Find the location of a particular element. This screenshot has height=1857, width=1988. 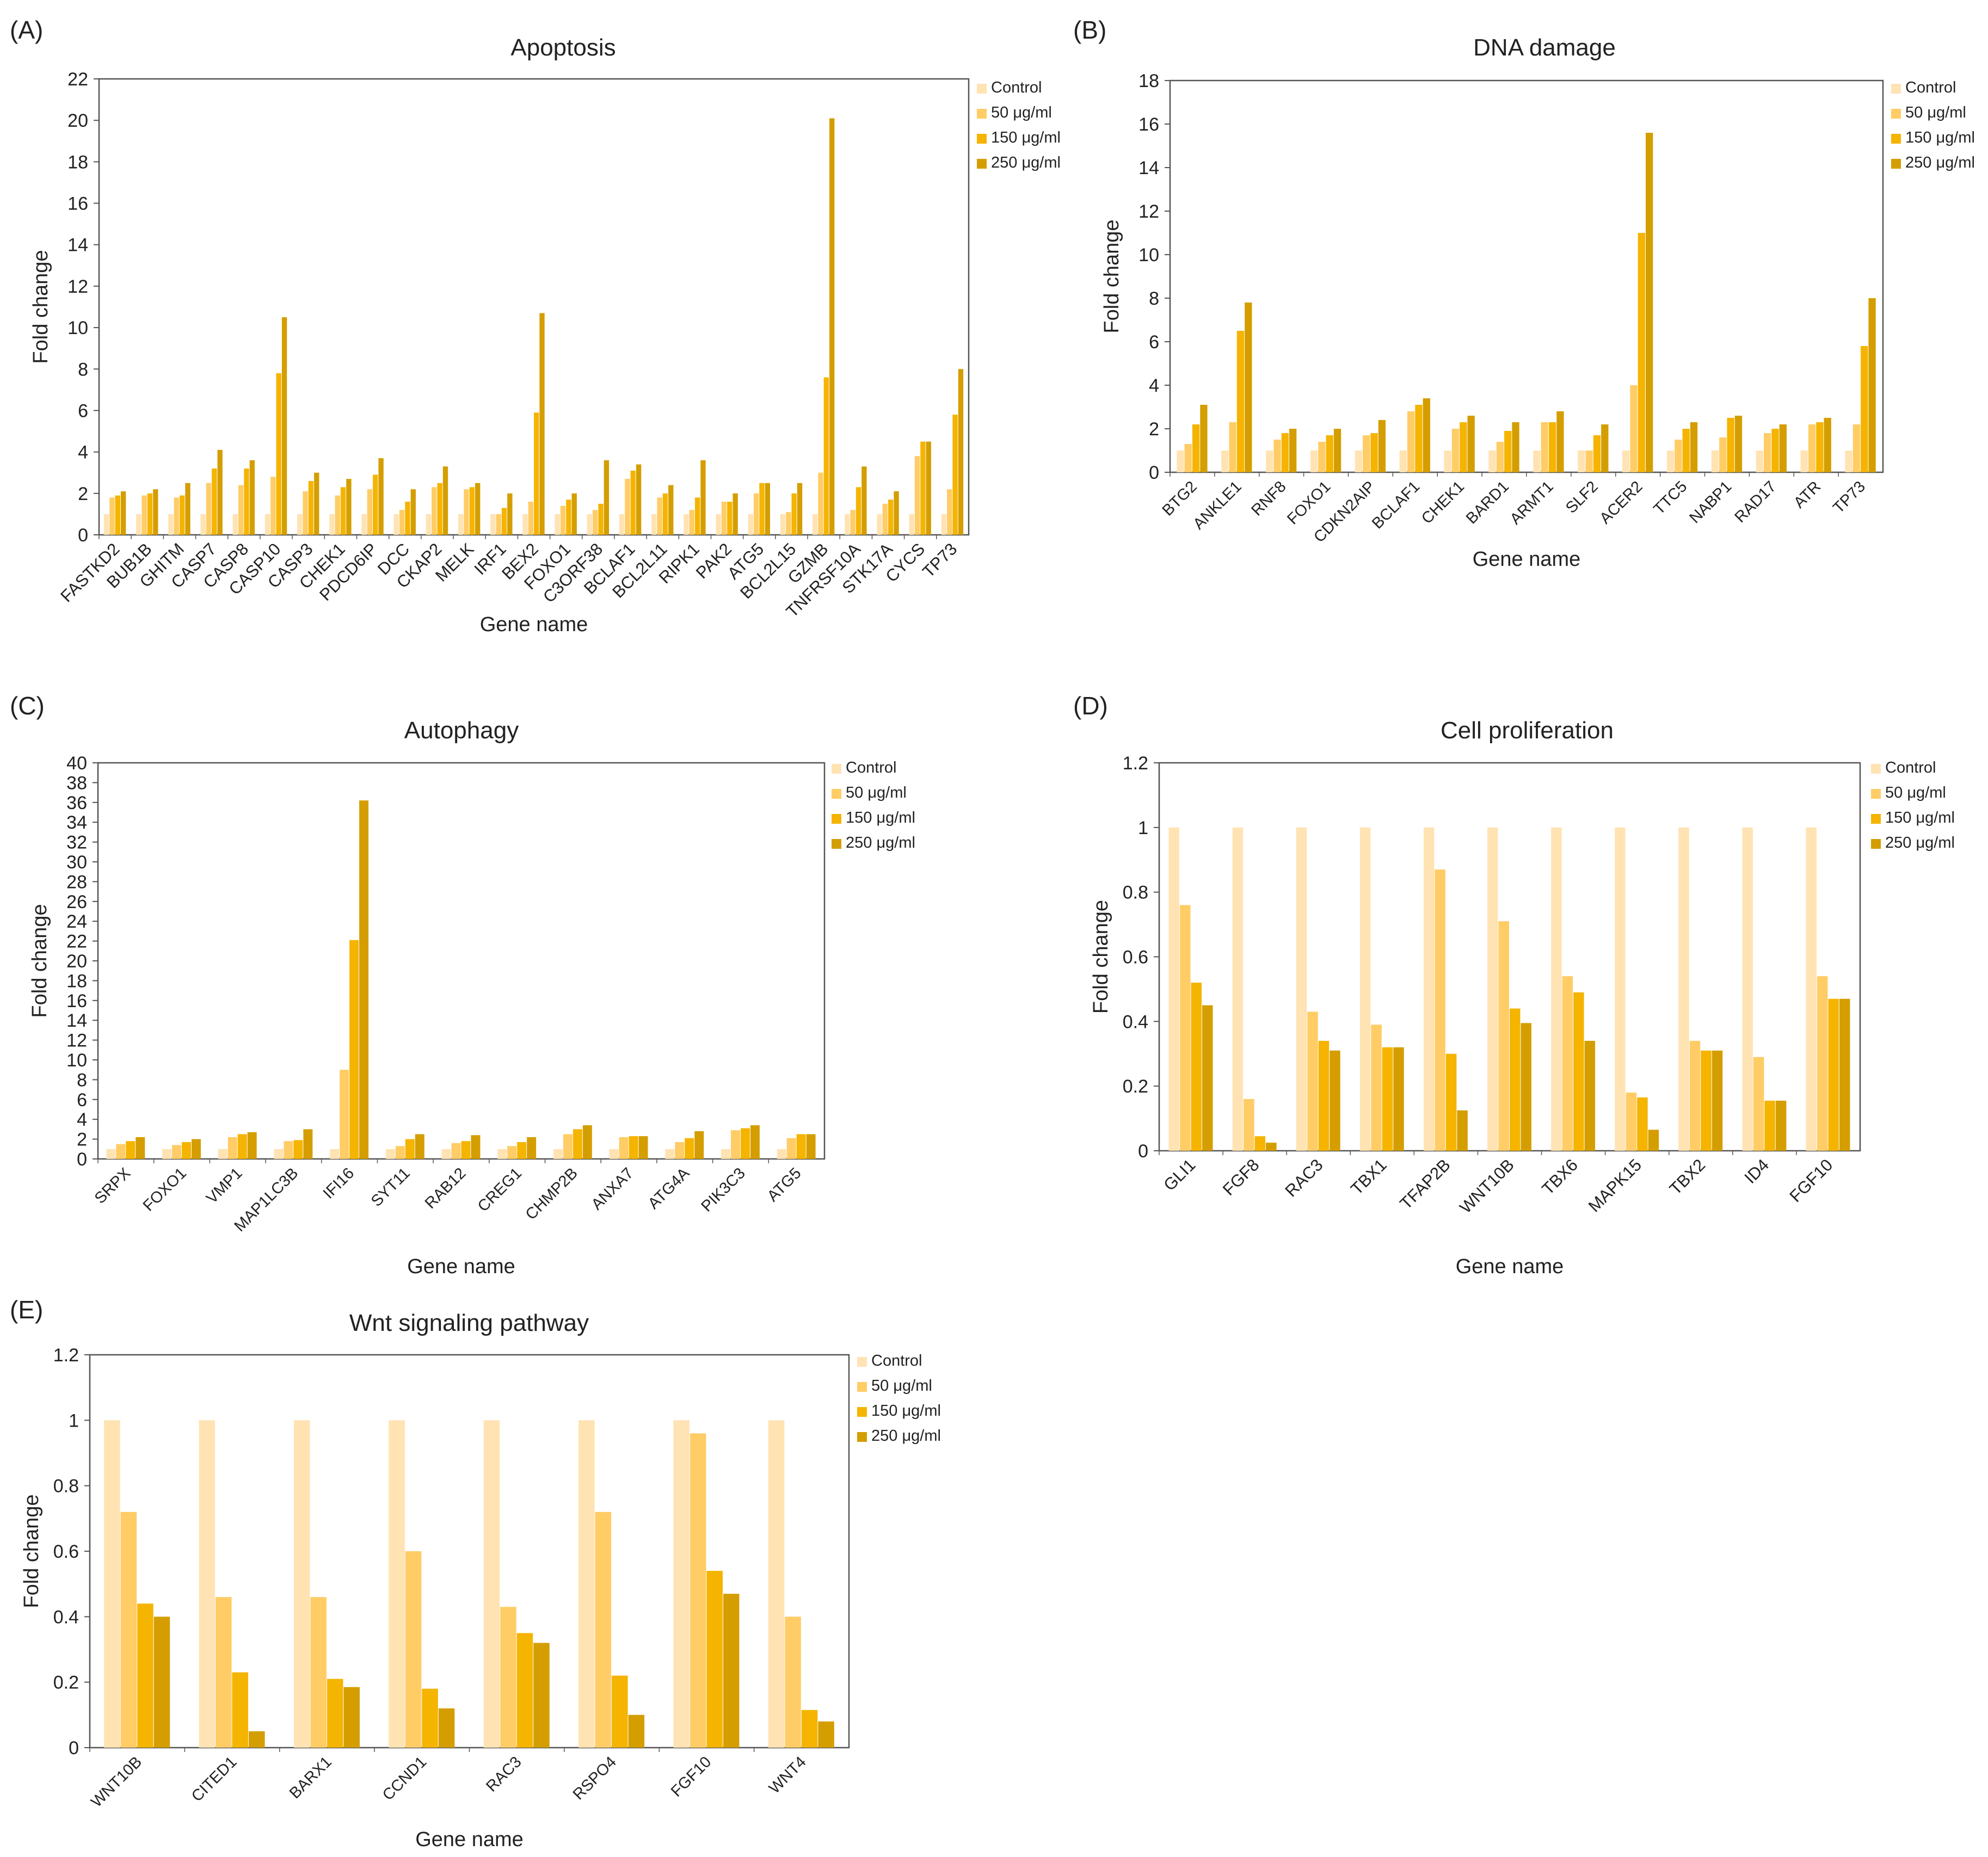

x-category-label: RNF8 is located at coordinates (1269, 498).